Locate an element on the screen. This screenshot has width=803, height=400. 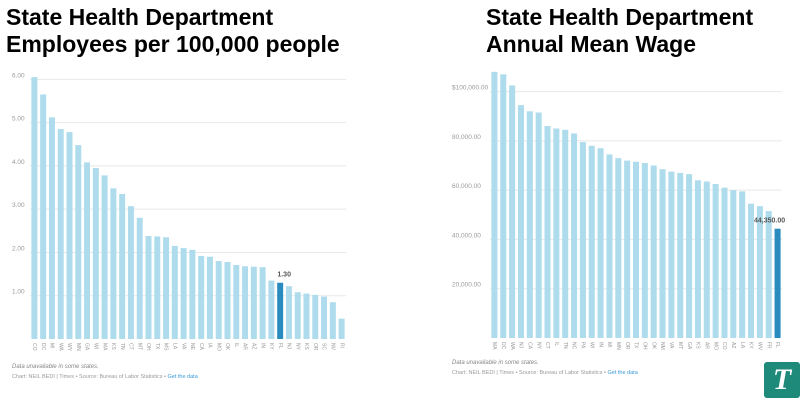
x-tick-label: NY is located at coordinates (538, 346).